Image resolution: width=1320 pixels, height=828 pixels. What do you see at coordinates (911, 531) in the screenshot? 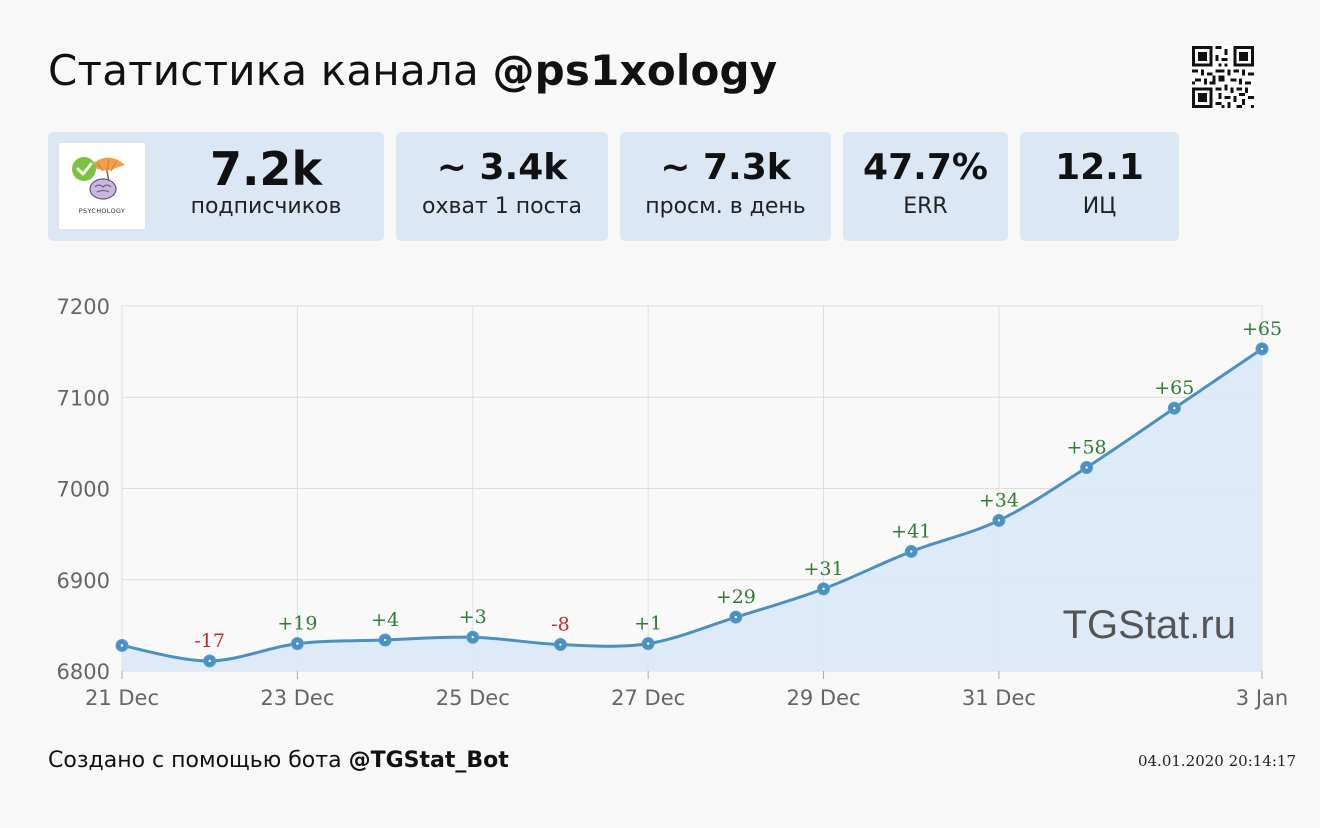
I see `delta-label: +41` at bounding box center [911, 531].